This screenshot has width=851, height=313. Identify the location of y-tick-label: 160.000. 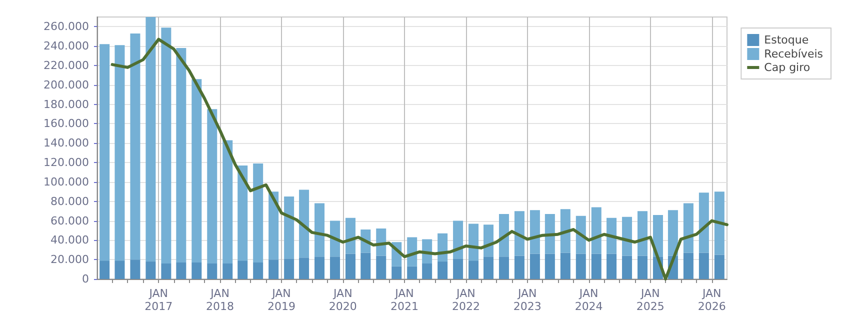
(66, 123).